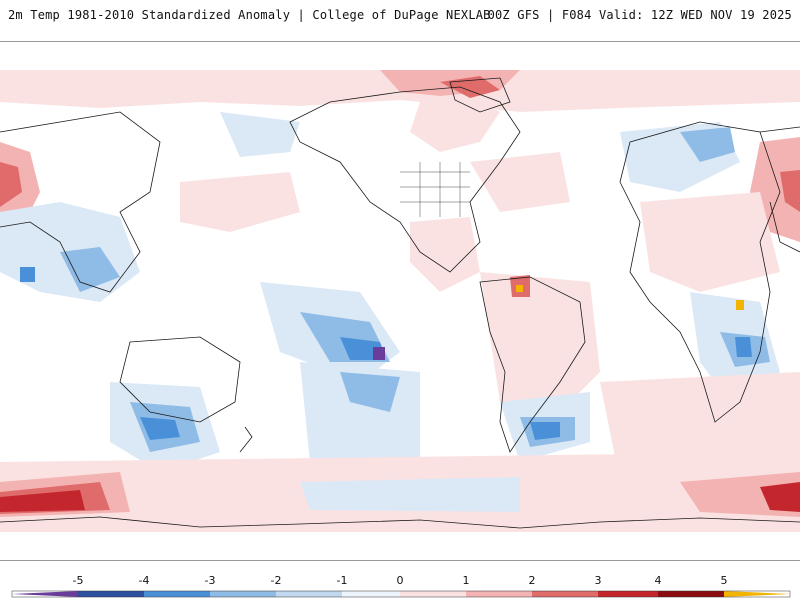  Describe the element at coordinates (545, 431) in the screenshot. I see `anomaly-cool-south-atlantic-strong` at that location.